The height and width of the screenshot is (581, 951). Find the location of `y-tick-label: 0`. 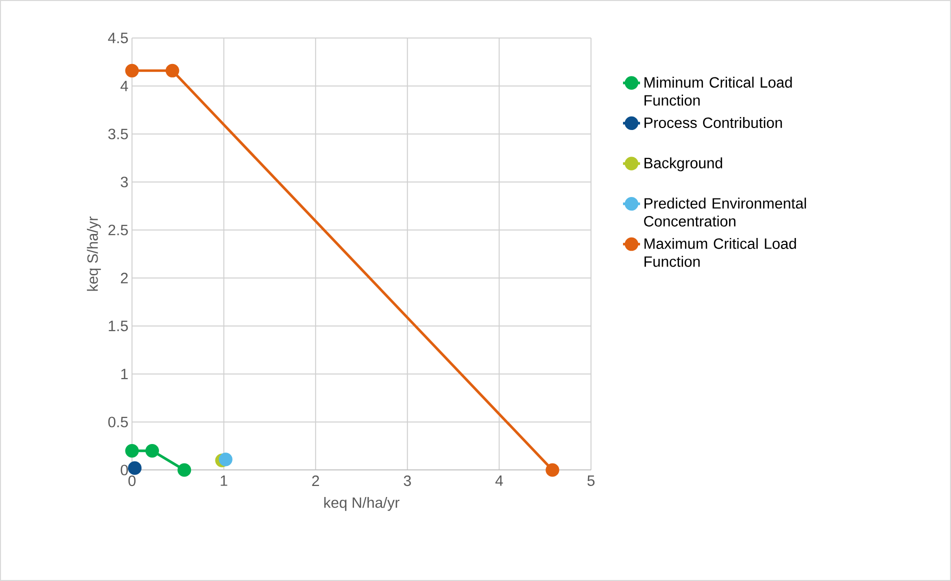

y-tick-label: 0 is located at coordinates (124, 470).